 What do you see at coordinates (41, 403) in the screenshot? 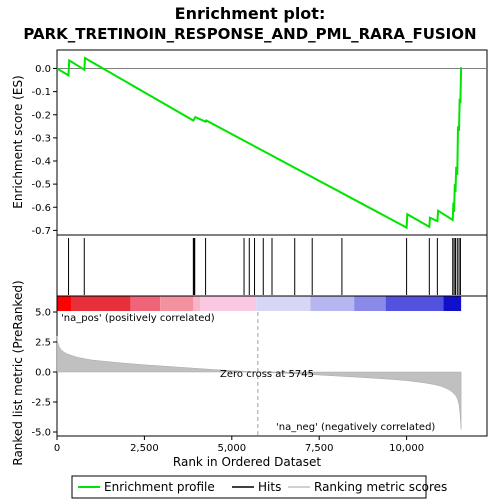
I see `metric-y-tick-label: -2.5` at bounding box center [41, 403].